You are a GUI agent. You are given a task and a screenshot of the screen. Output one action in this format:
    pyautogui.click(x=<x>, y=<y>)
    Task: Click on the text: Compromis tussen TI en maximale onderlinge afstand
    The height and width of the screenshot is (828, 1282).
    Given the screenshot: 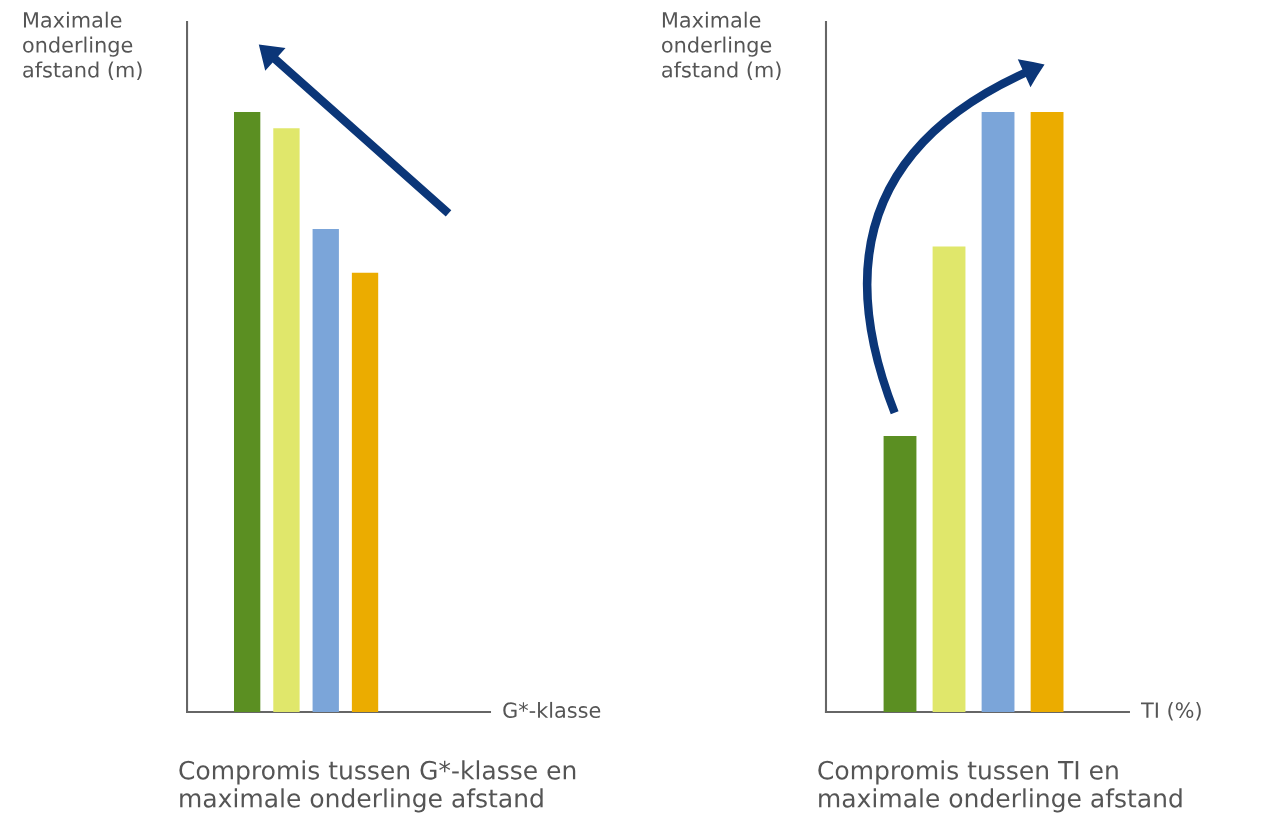 What is the action you would take?
    pyautogui.click(x=1000, y=786)
    